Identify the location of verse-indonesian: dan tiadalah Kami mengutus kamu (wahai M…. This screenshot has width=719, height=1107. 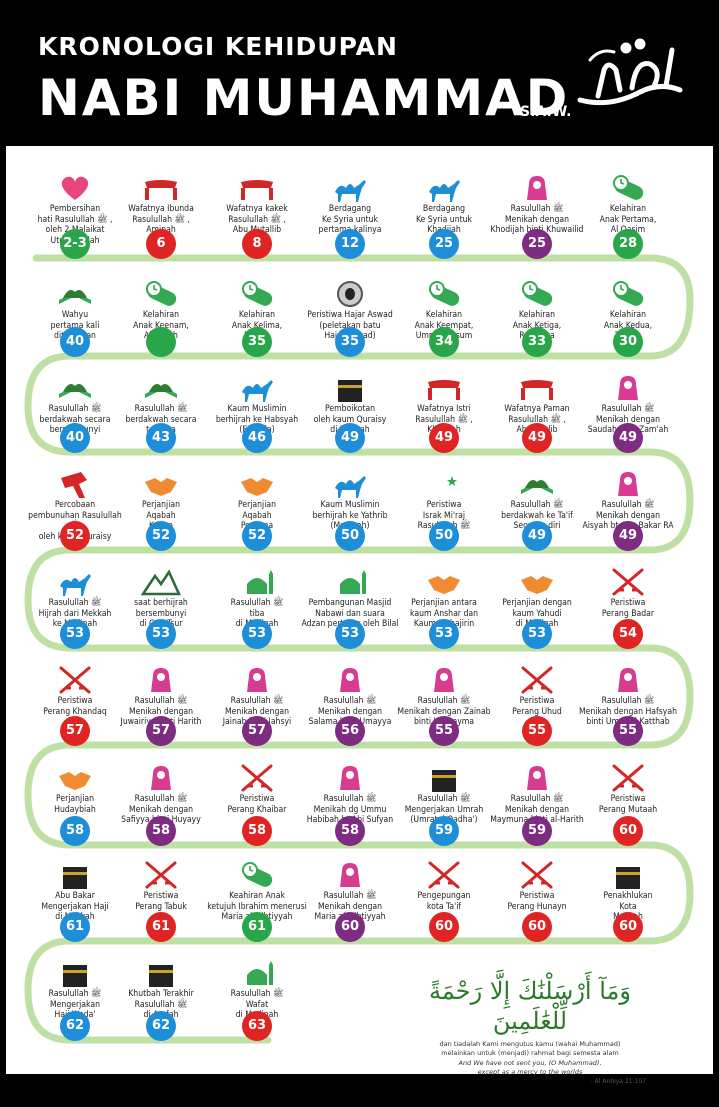
(530, 1048).